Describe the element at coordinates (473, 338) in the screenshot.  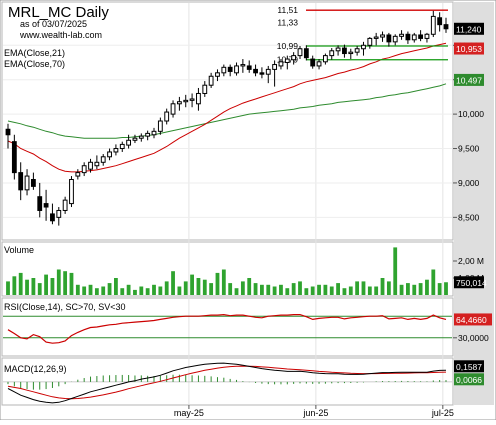
I see `rsi-tick-label: 30,0000` at that location.